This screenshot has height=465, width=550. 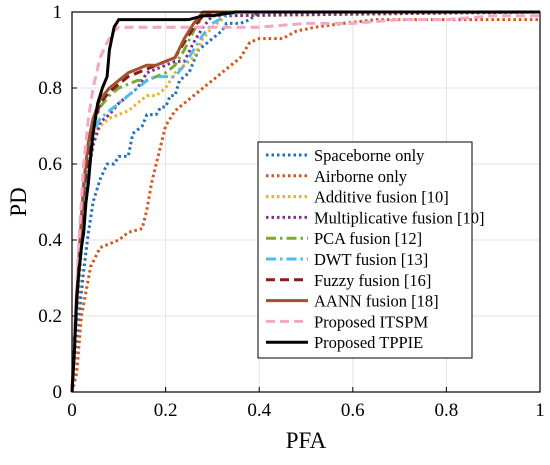 What do you see at coordinates (381, 197) in the screenshot?
I see `legend-label: Additive fusion [10]` at bounding box center [381, 197].